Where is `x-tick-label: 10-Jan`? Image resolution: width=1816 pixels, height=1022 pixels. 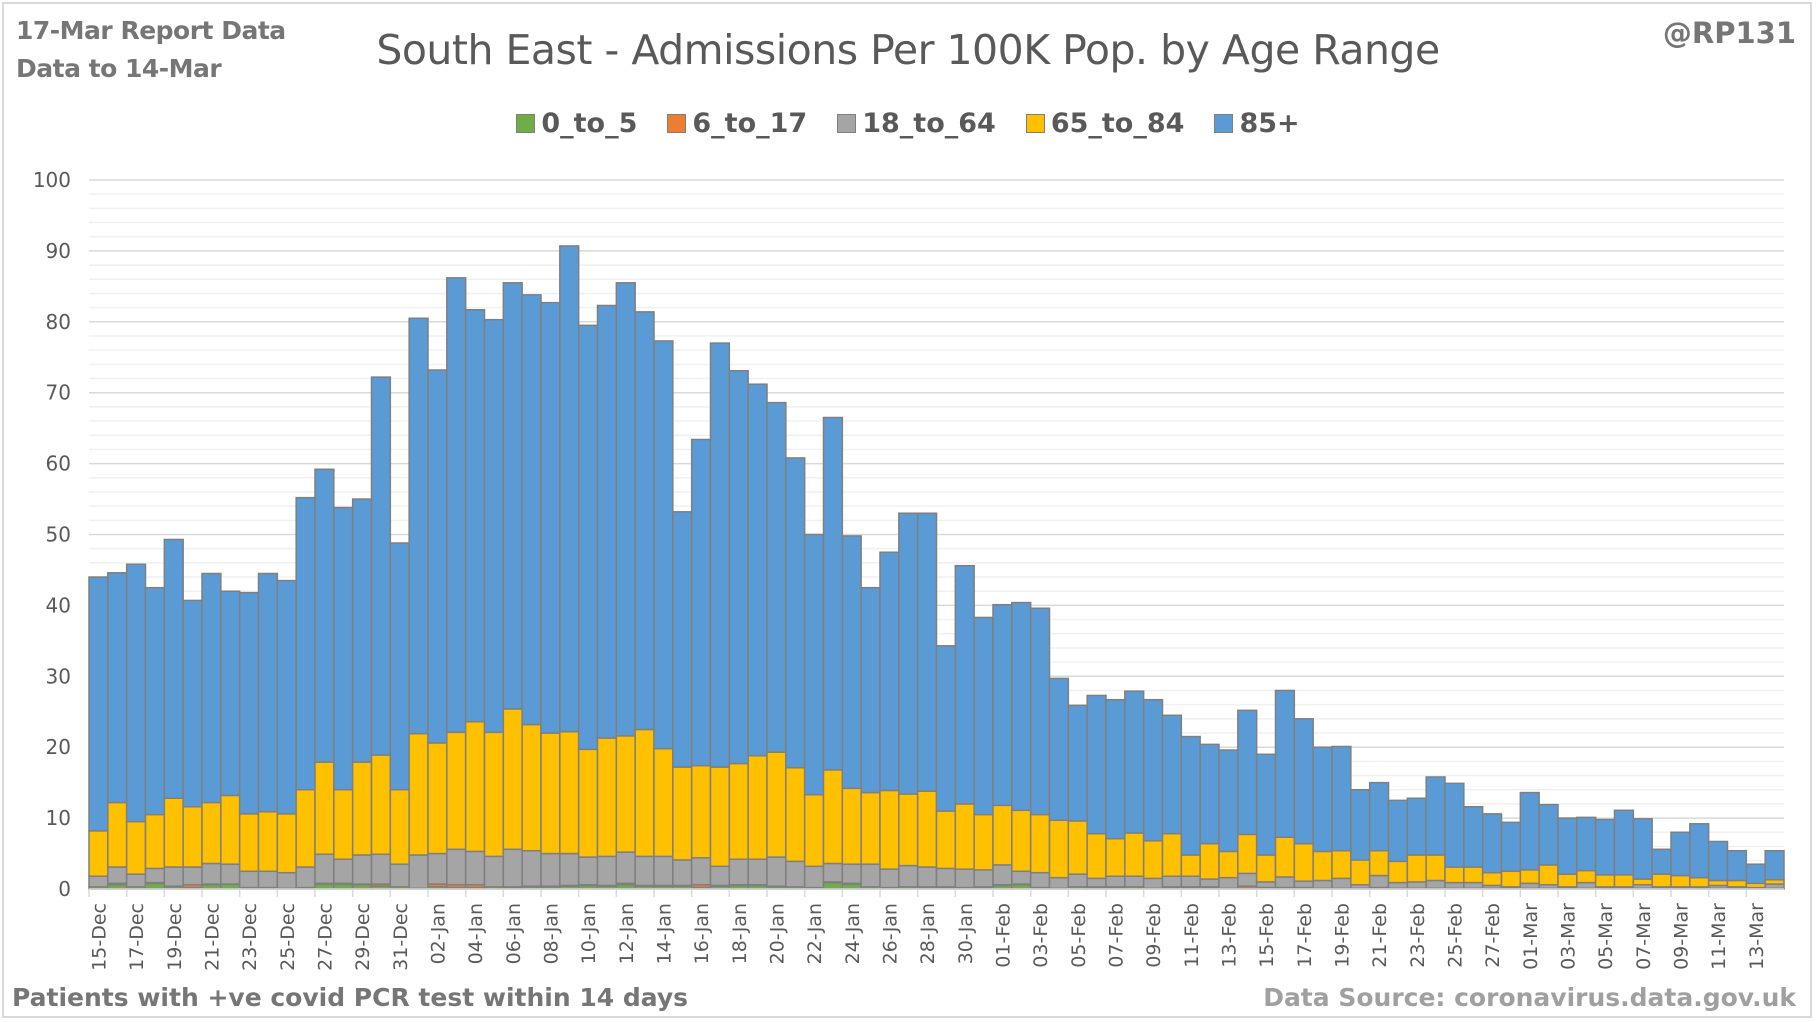
x-tick-label: 10-Jan is located at coordinates (589, 933).